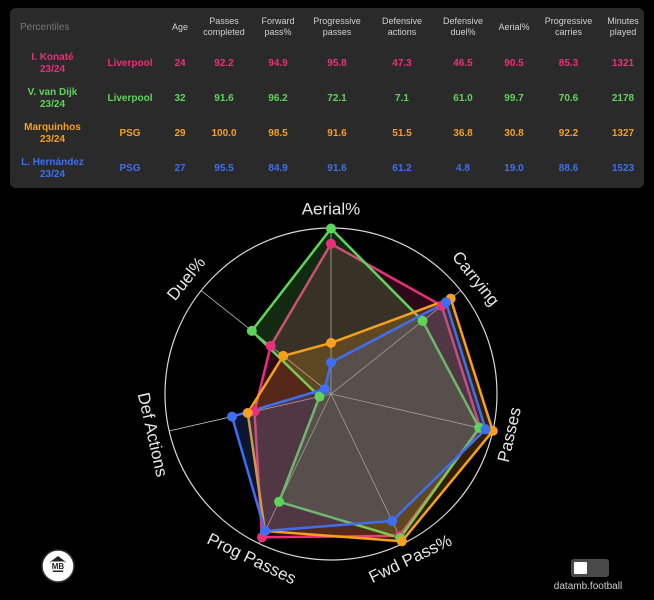  What do you see at coordinates (402, 133) in the screenshot?
I see `stat-cell: 51.5` at bounding box center [402, 133].